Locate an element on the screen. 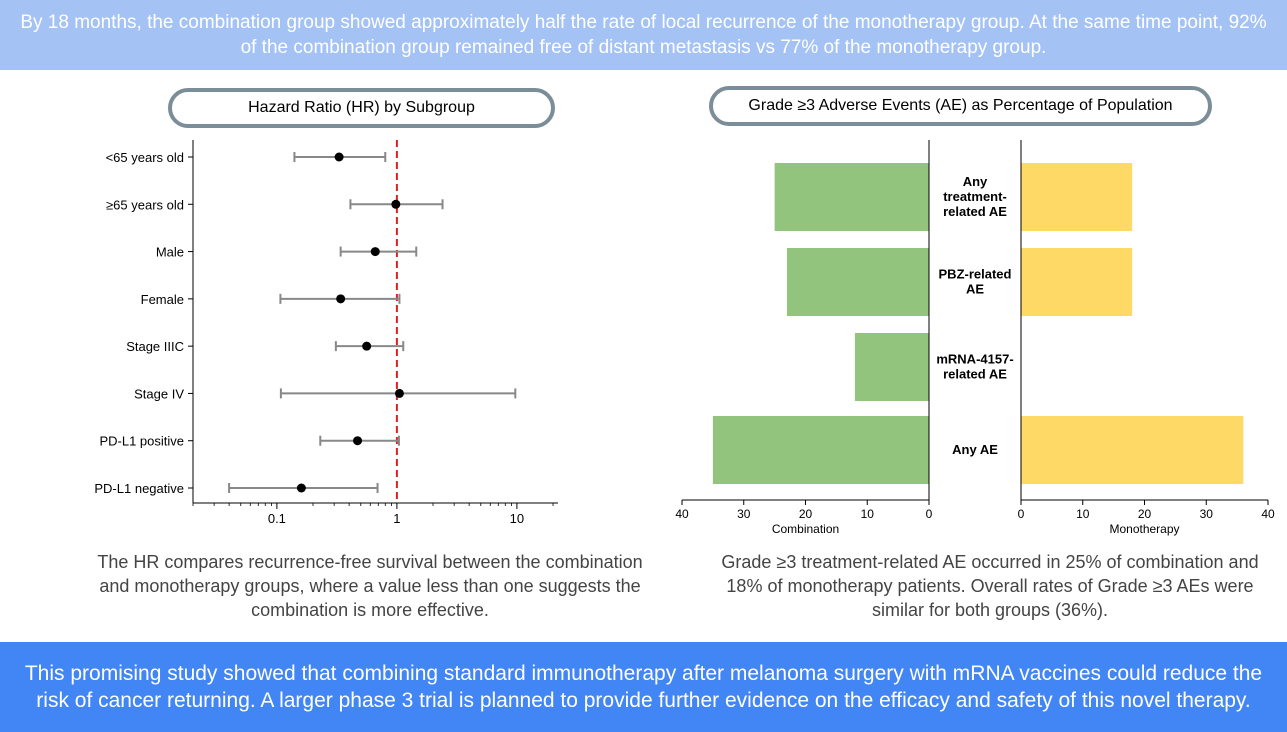 This screenshot has height=732, width=1287. ae-category-label: mRNA-4157-related AE is located at coordinates (974, 367).